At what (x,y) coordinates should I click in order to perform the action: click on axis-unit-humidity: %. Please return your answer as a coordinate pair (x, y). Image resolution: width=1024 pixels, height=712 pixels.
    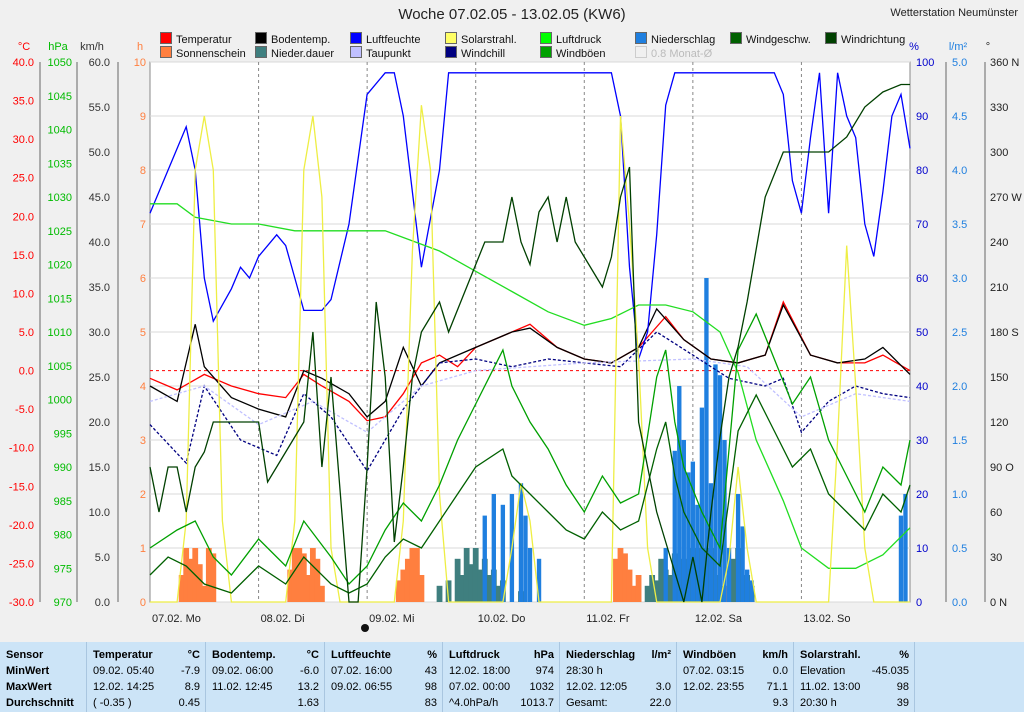
    Looking at the image, I should click on (914, 47).